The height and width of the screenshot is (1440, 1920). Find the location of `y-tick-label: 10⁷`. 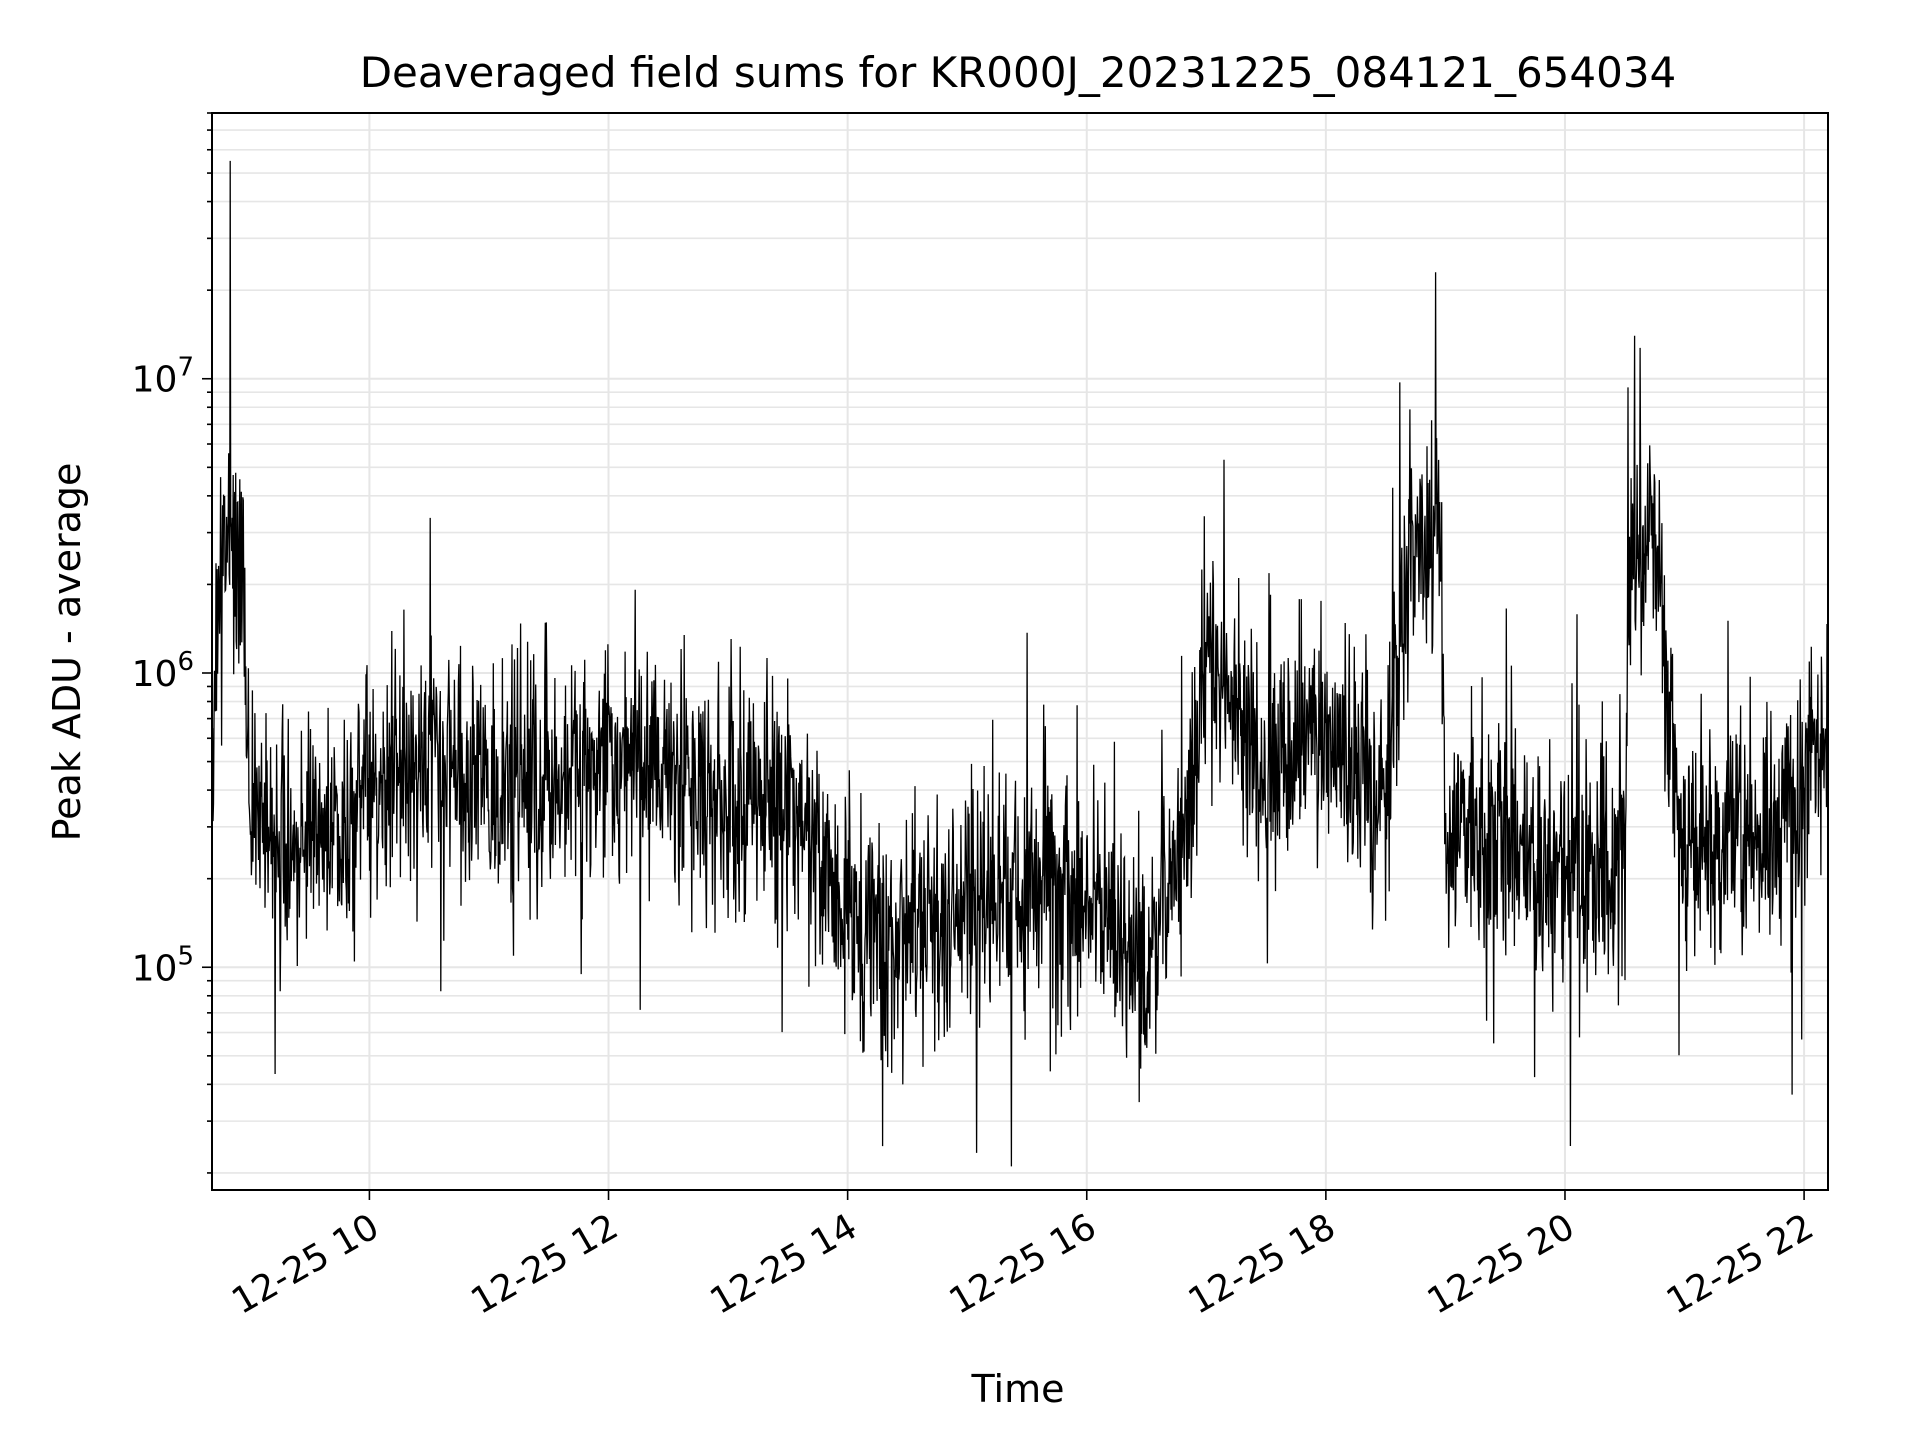

y-tick-label: 10⁷ is located at coordinates (163, 377).